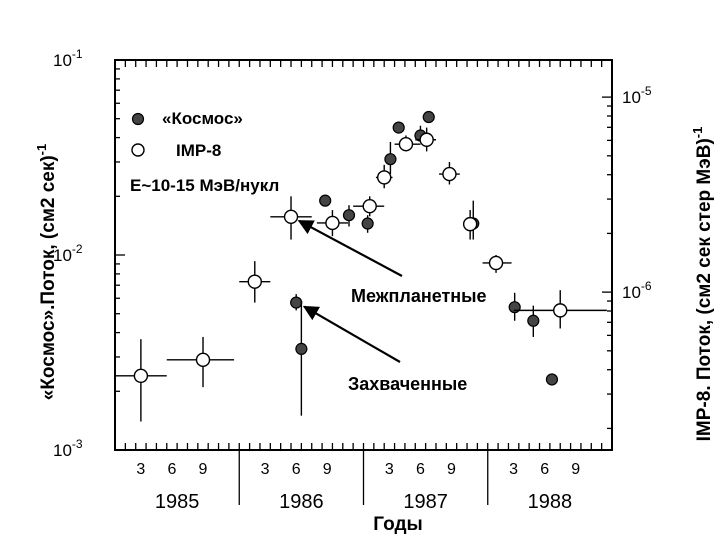 This screenshot has width=720, height=540. What do you see at coordinates (646, 91) in the screenshot?
I see `tick-exponent: -5` at bounding box center [646, 91].